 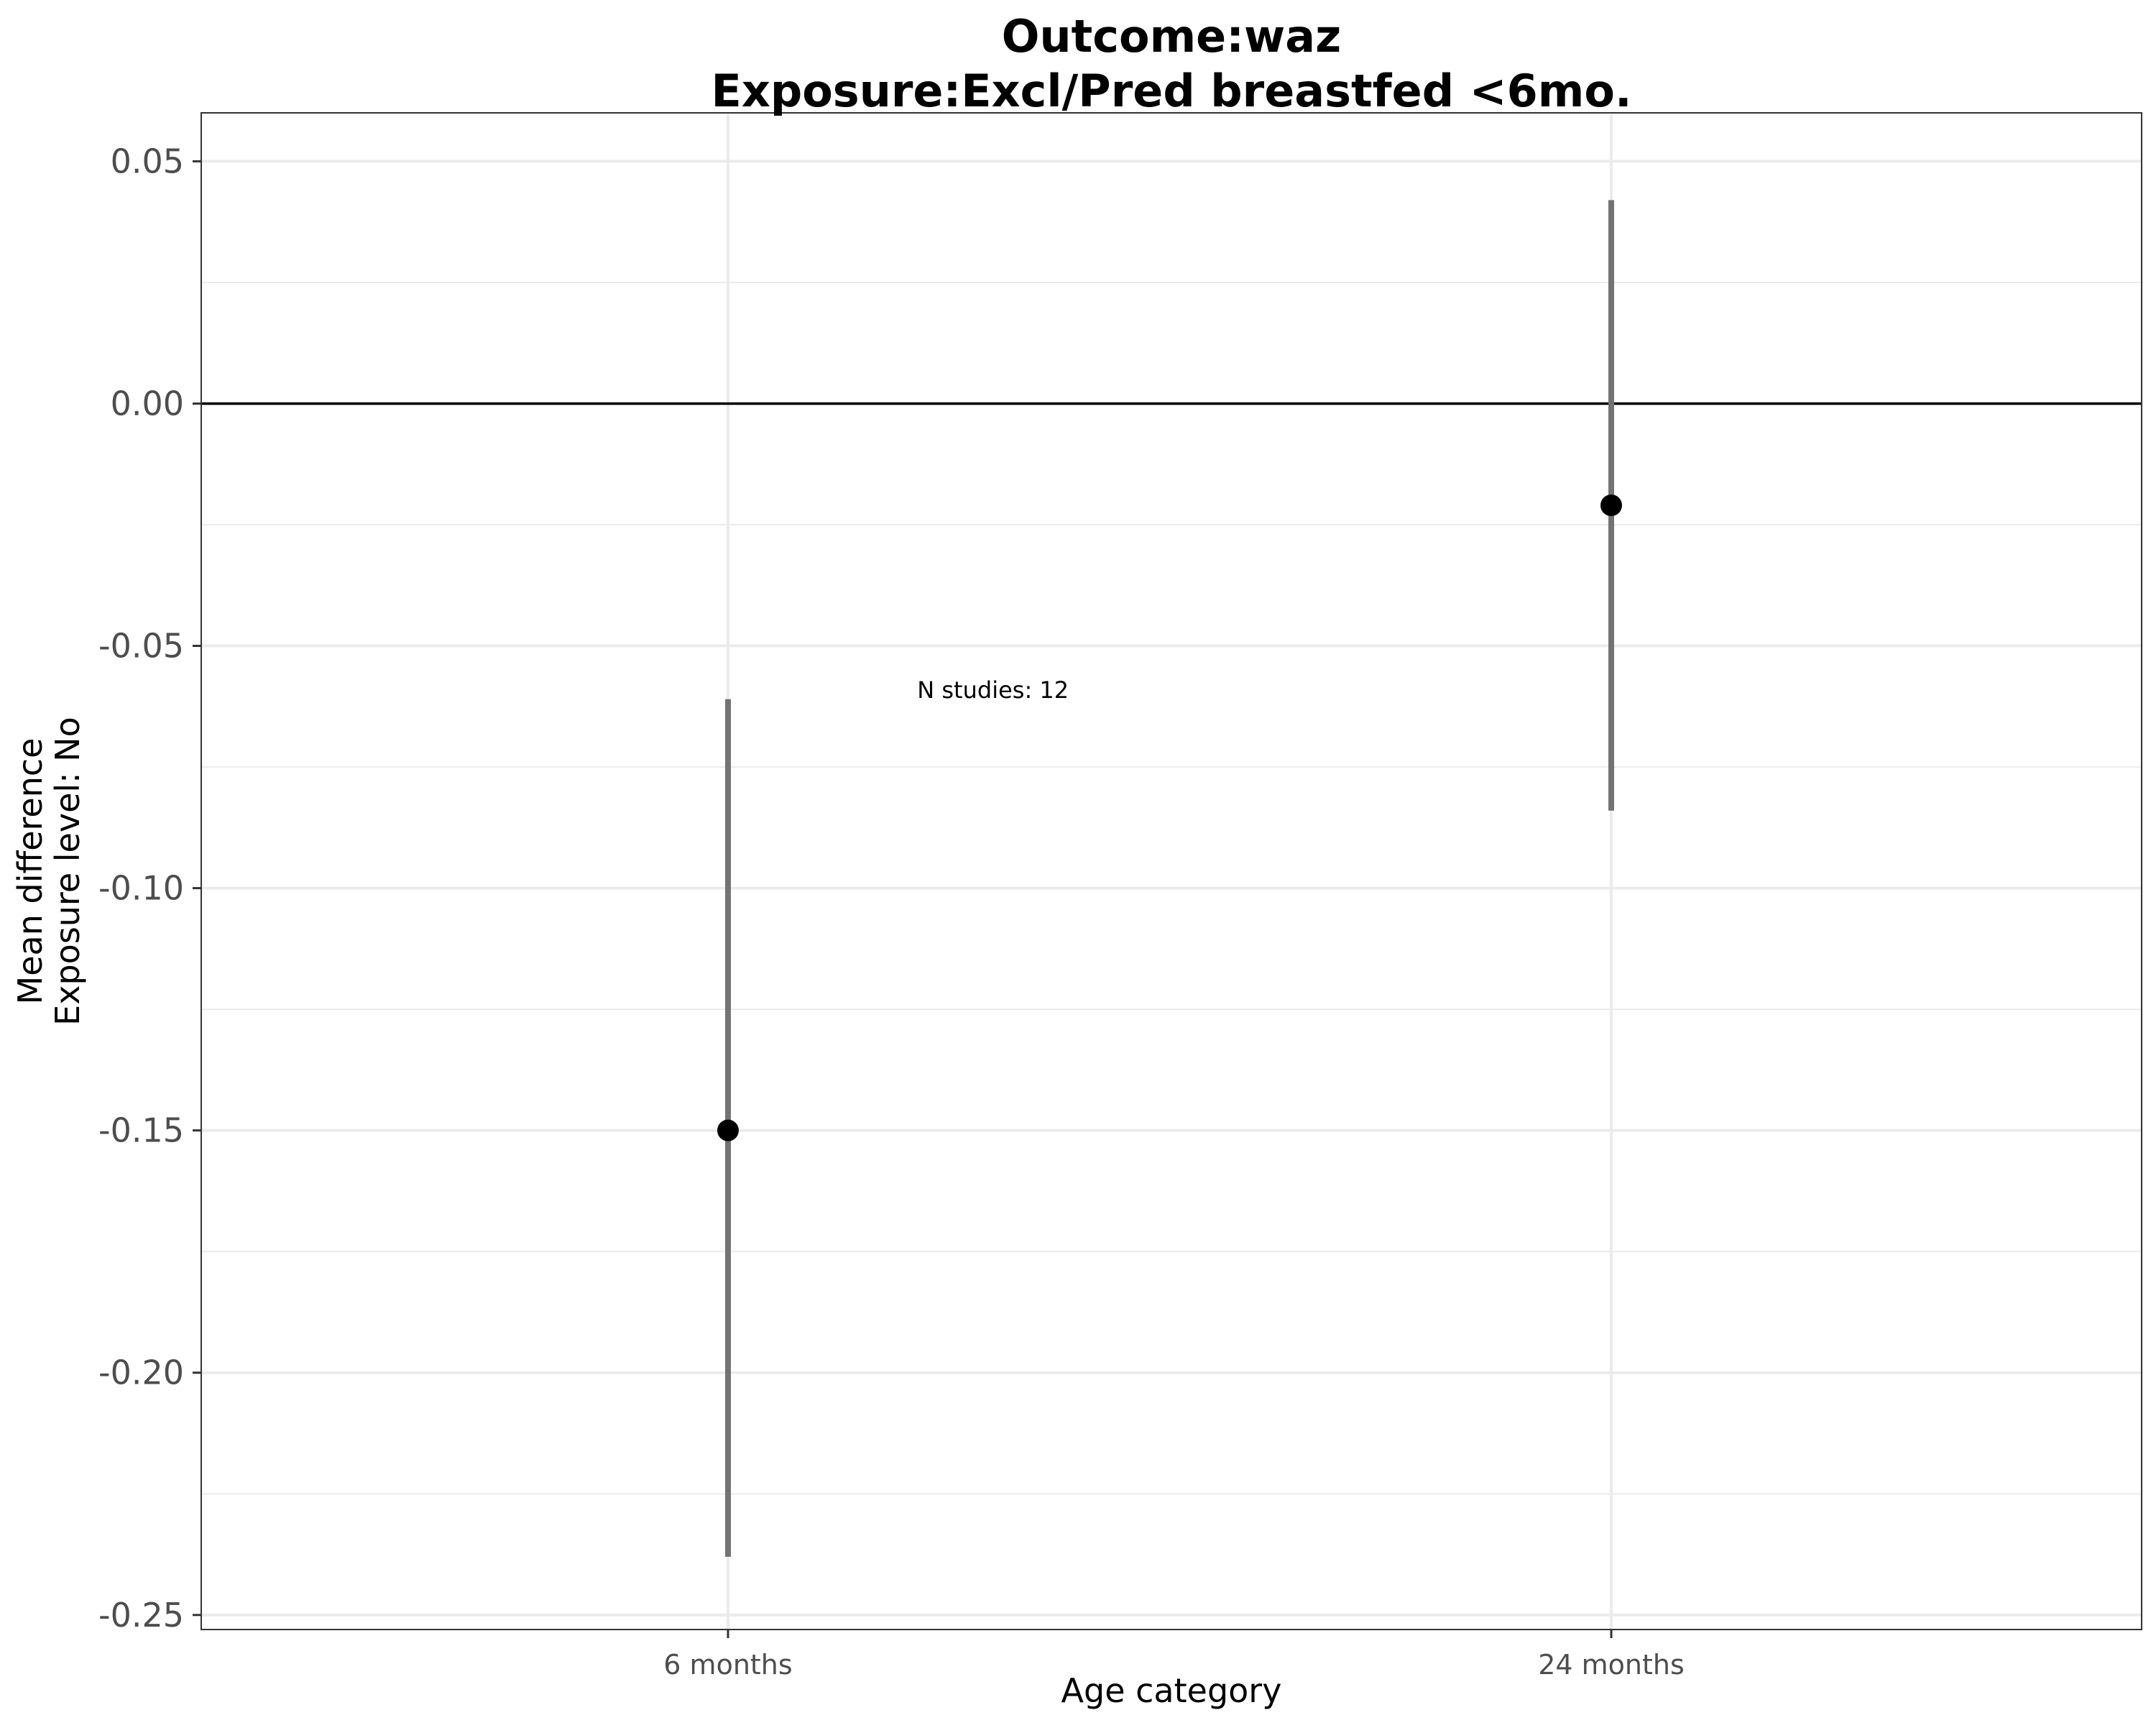 What do you see at coordinates (1171, 36) in the screenshot?
I see `chart-title: Outcome:waz` at bounding box center [1171, 36].